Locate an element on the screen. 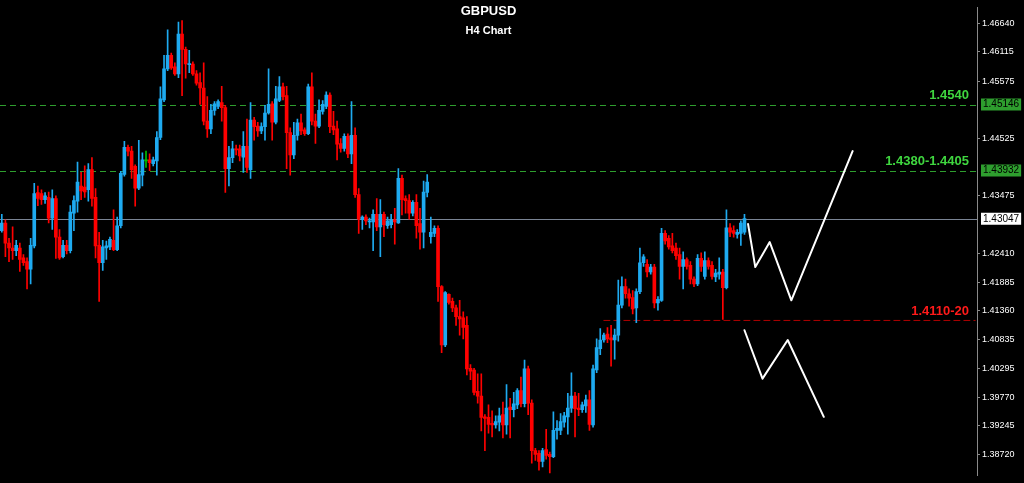 The image size is (1024, 483). y-tick-label: 1.42410 is located at coordinates (998, 252).